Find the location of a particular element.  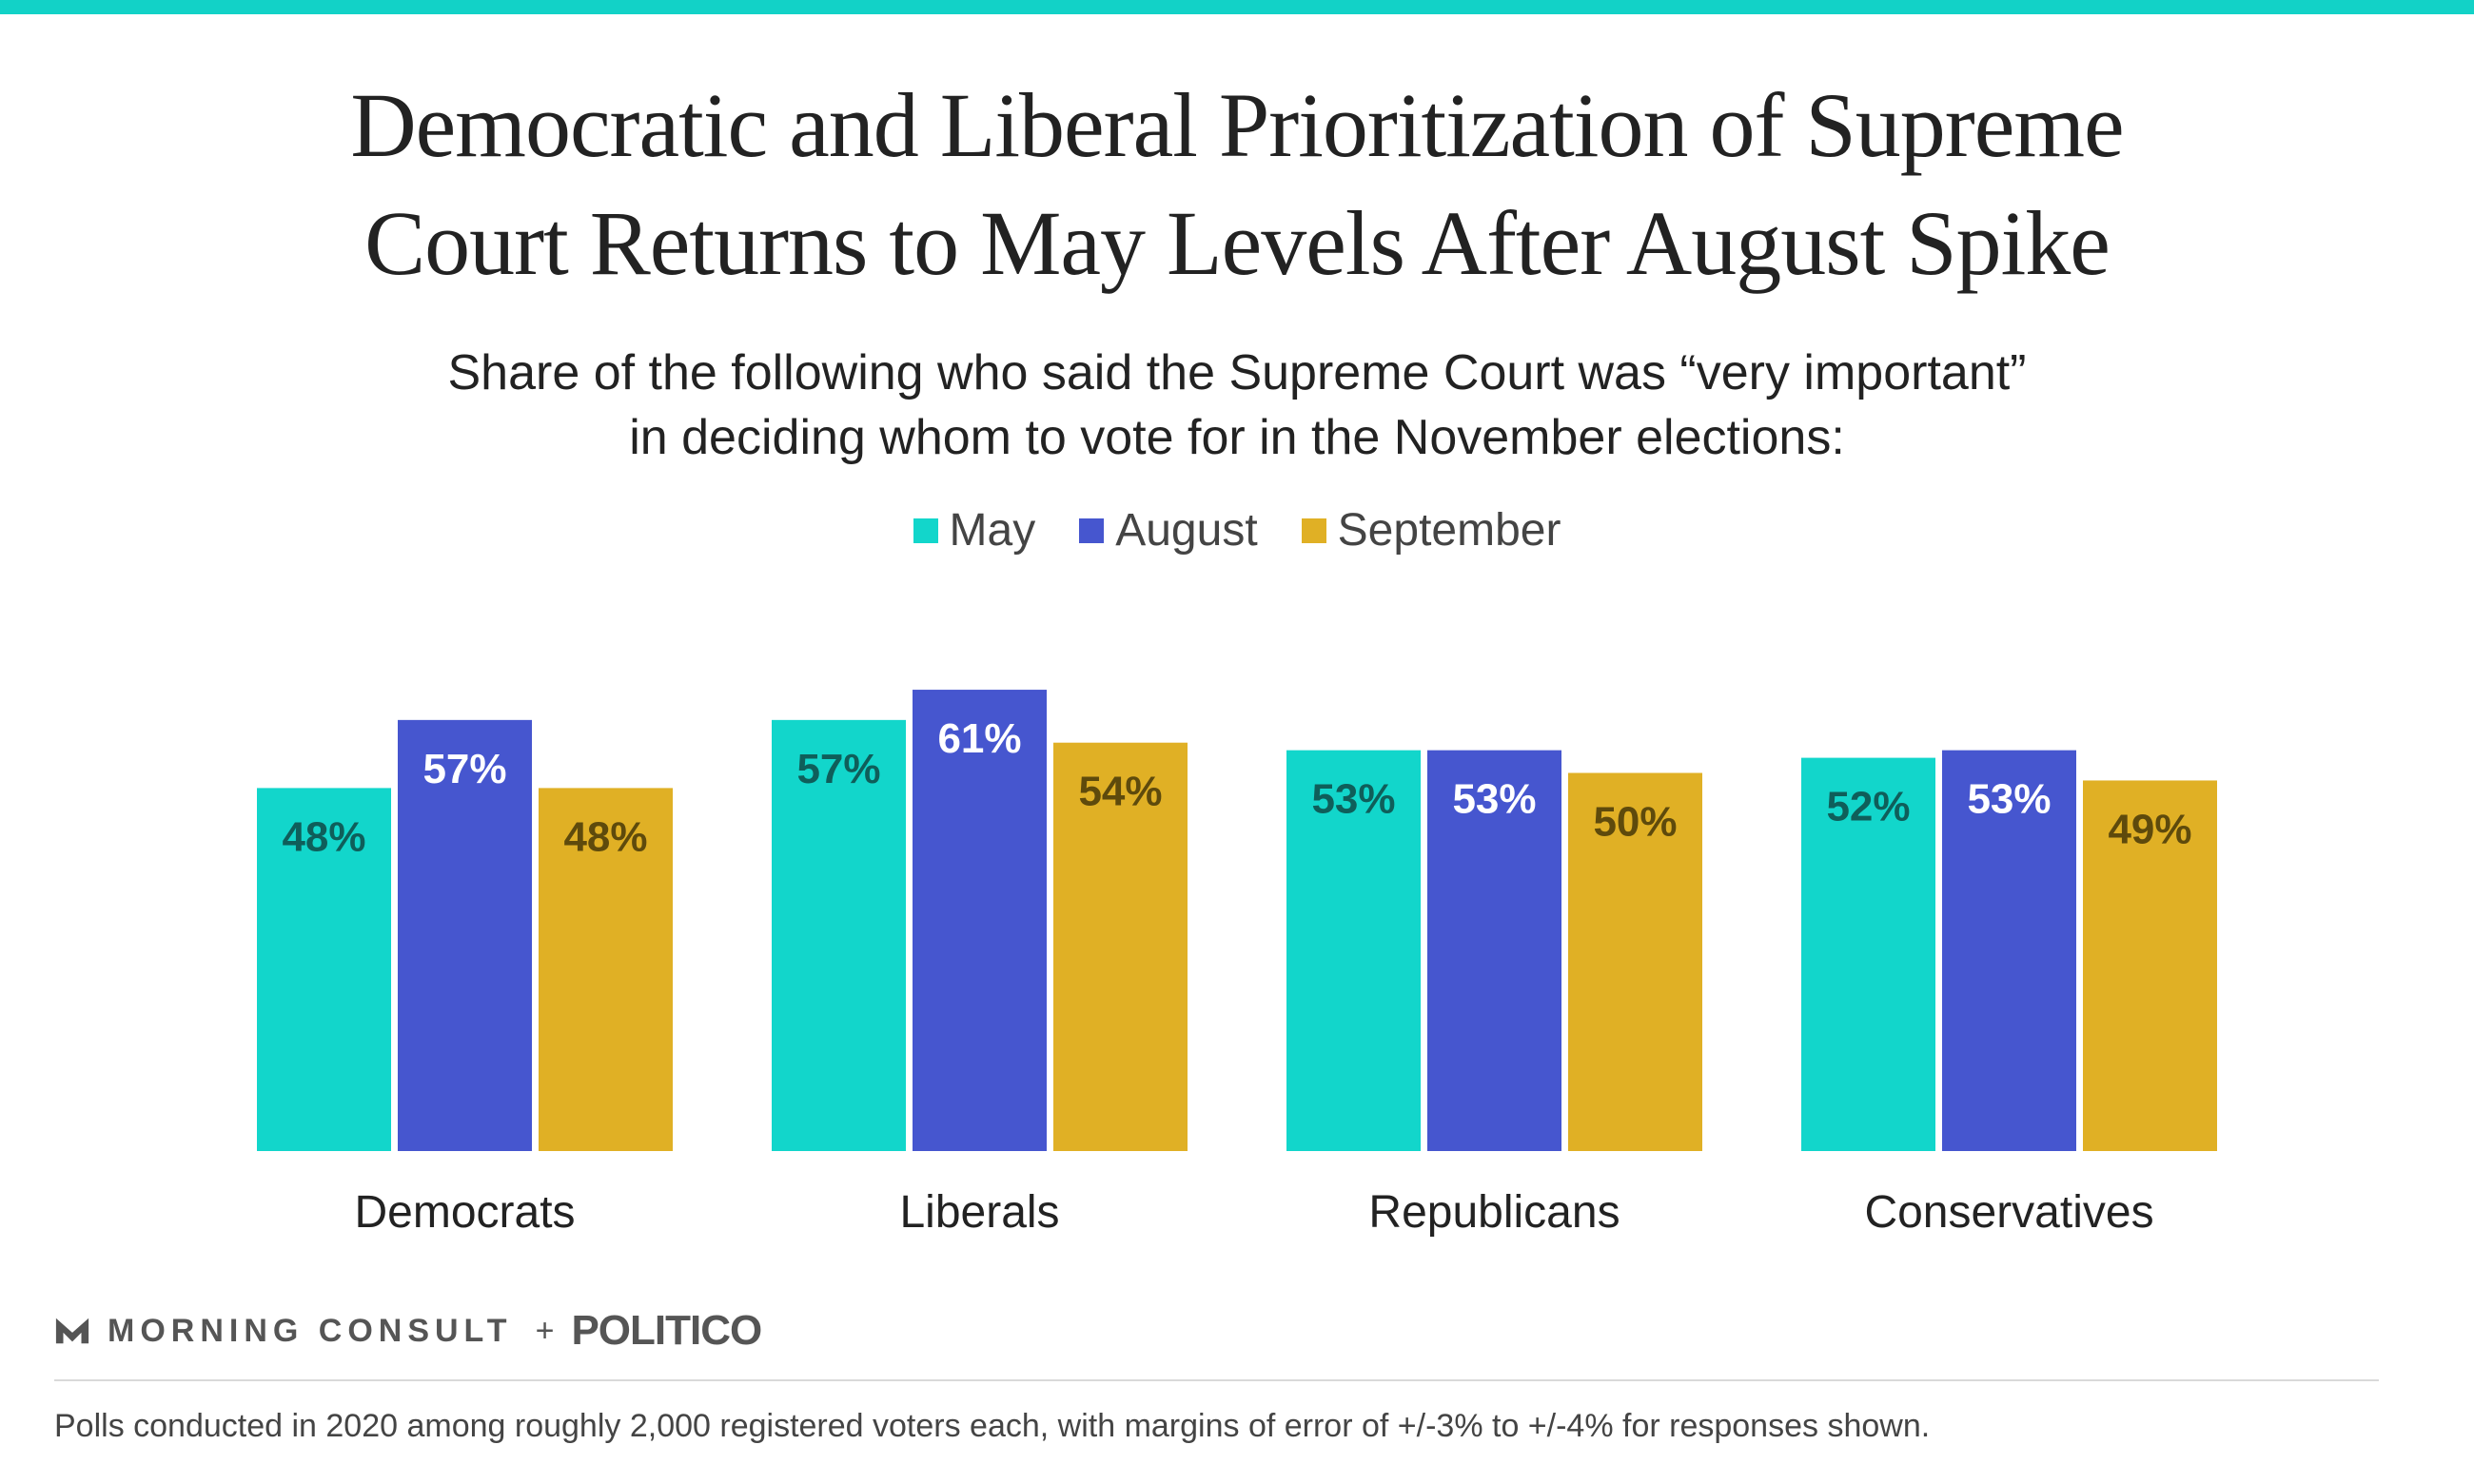

legend-item-september: September is located at coordinates (1431, 530).